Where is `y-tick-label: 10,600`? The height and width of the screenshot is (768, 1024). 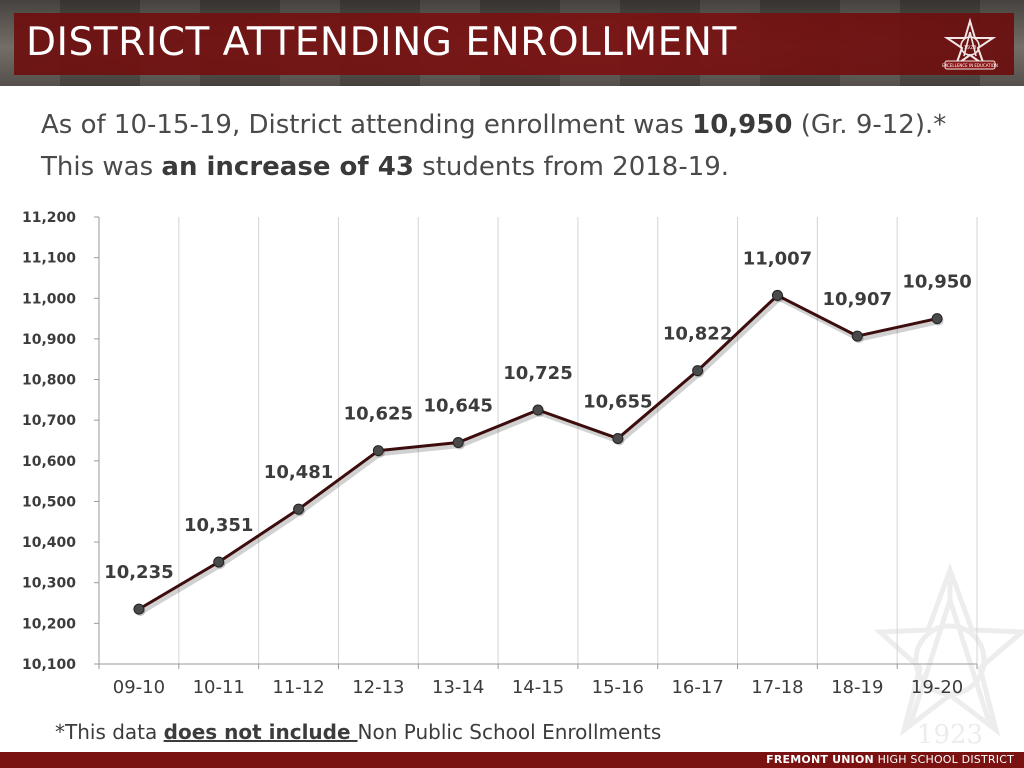 y-tick-label: 10,600 is located at coordinates (49, 462).